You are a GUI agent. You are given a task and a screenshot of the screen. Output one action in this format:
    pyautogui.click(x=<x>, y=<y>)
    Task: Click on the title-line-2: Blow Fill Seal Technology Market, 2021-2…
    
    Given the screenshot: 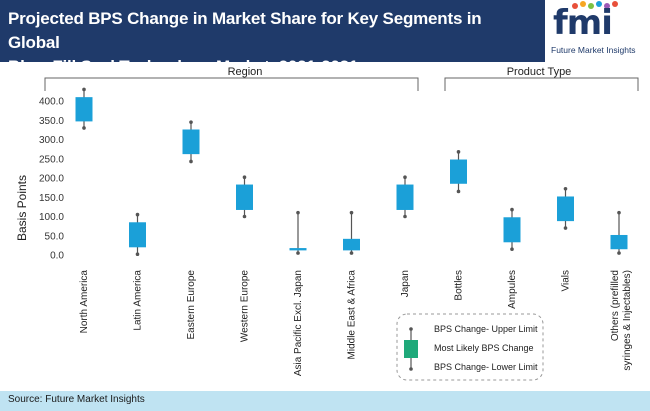 What is the action you would take?
    pyautogui.click(x=183, y=66)
    